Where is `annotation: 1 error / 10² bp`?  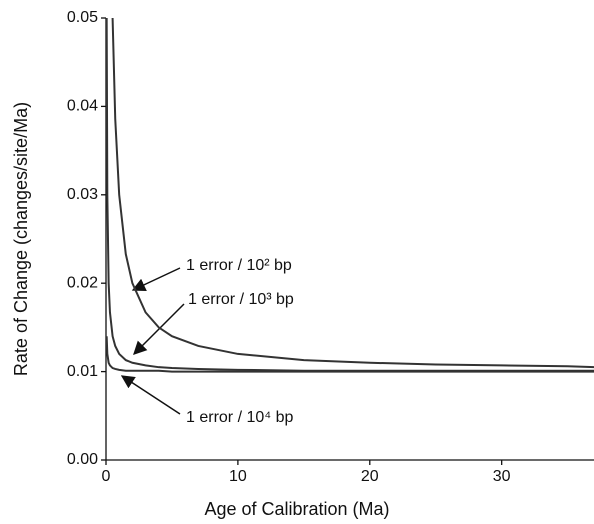
annotation: 1 error / 10² bp is located at coordinates (239, 265).